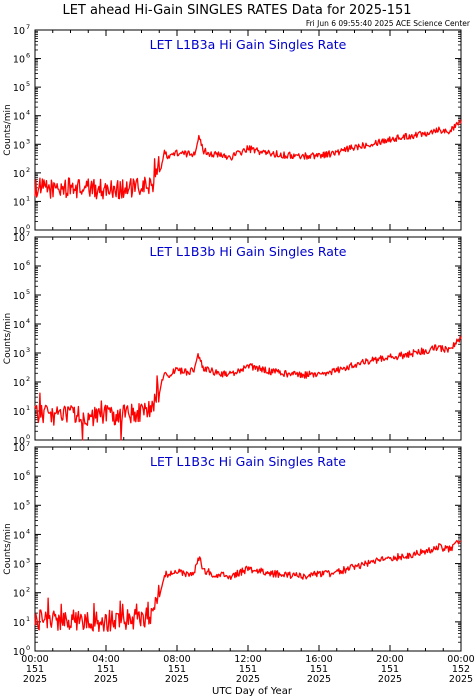 The width and height of the screenshot is (475, 700). What do you see at coordinates (318, 659) in the screenshot?
I see `x-tick-time: 16:00` at bounding box center [318, 659].